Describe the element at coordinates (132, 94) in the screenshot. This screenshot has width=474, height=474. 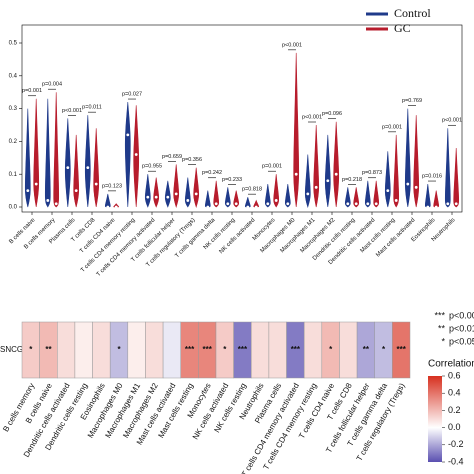
I see `p-value: p=0.027` at that location.